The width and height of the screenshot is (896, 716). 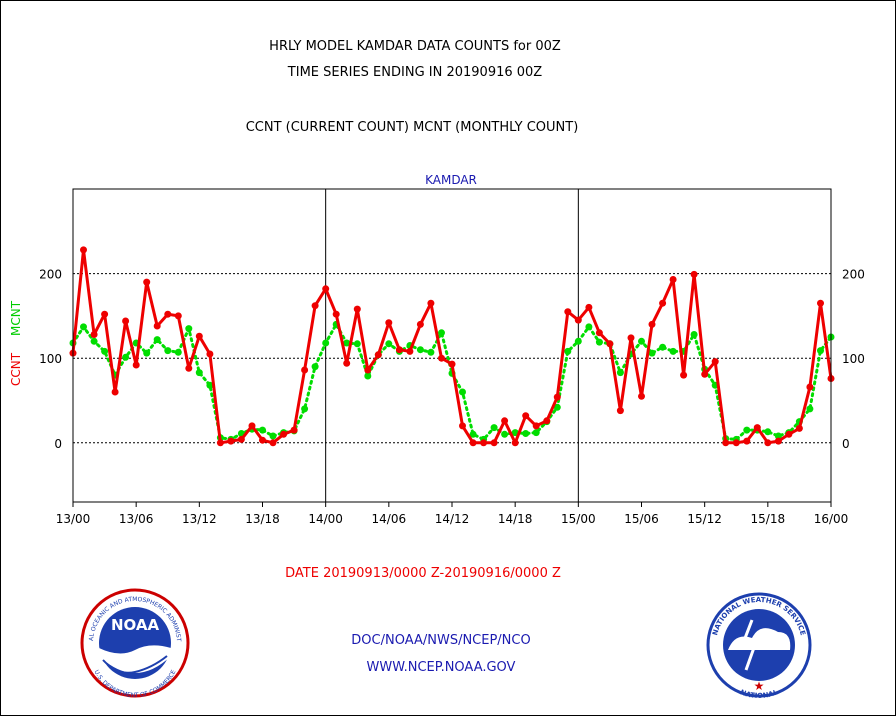 I want to click on y-tick-label-right: 100, so click(x=853, y=359).